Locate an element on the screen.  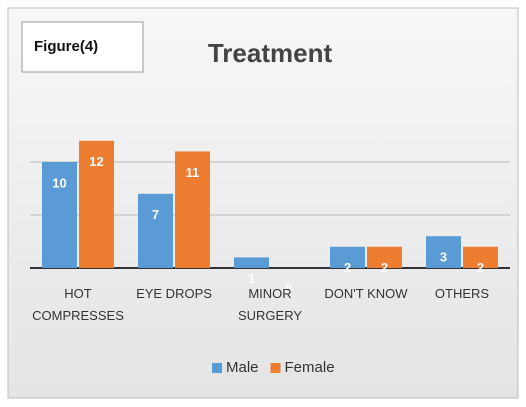
x-tick-label: DON'T KNOW is located at coordinates (366, 293).